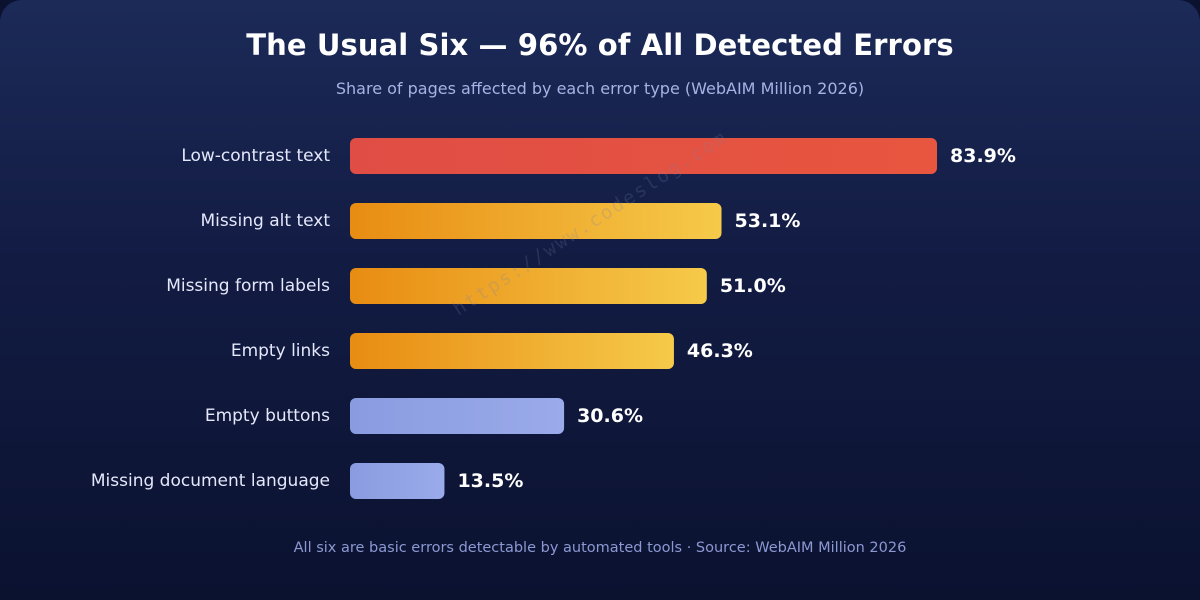 The height and width of the screenshot is (600, 1200). I want to click on value-label: 83.9%, so click(983, 156).